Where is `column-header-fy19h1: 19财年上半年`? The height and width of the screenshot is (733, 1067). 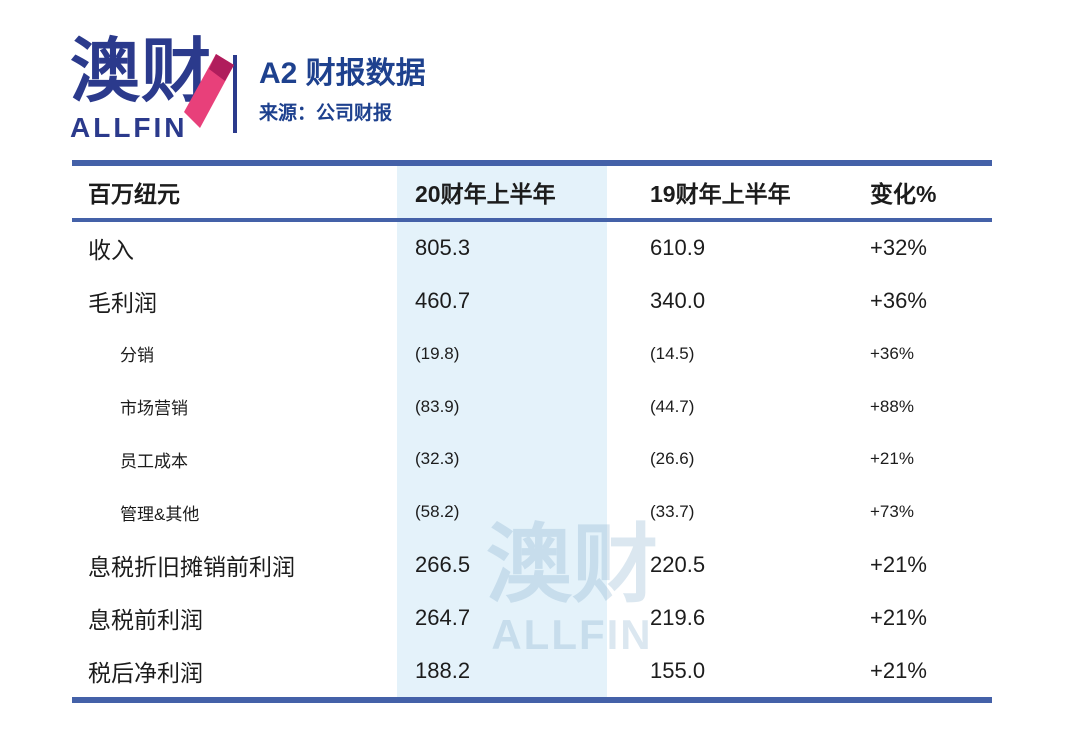 column-header-fy19h1: 19财年上半年 is located at coordinates (720, 194).